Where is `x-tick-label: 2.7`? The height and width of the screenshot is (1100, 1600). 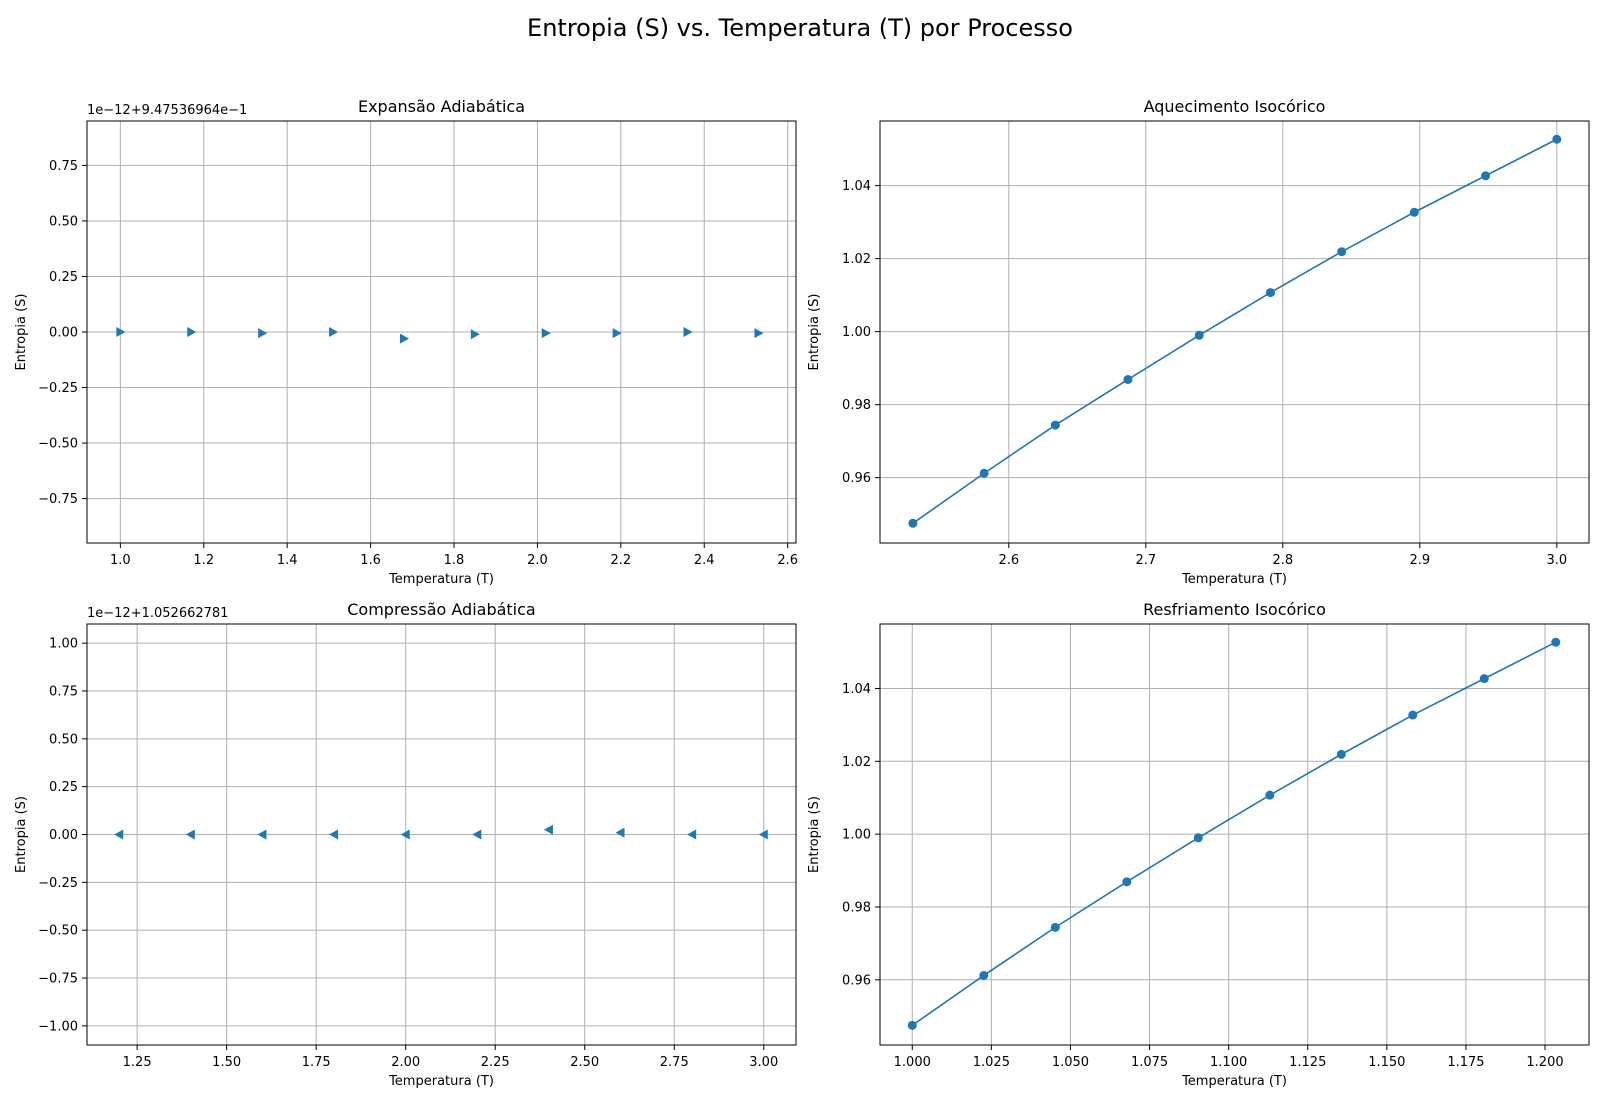
x-tick-label: 2.7 is located at coordinates (1145, 560).